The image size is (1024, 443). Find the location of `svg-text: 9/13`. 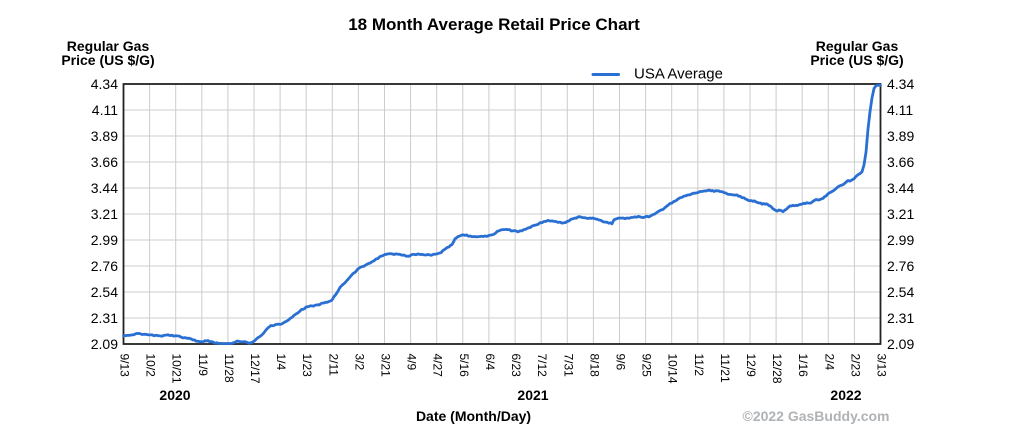

svg-text: 9/13 is located at coordinates (125, 366).